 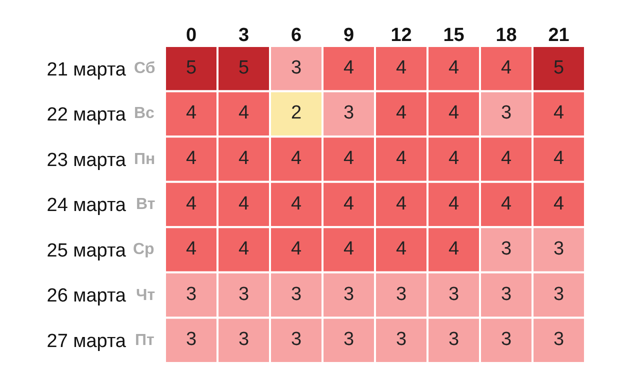 I want to click on x-tick-label: 9, so click(x=348, y=35).